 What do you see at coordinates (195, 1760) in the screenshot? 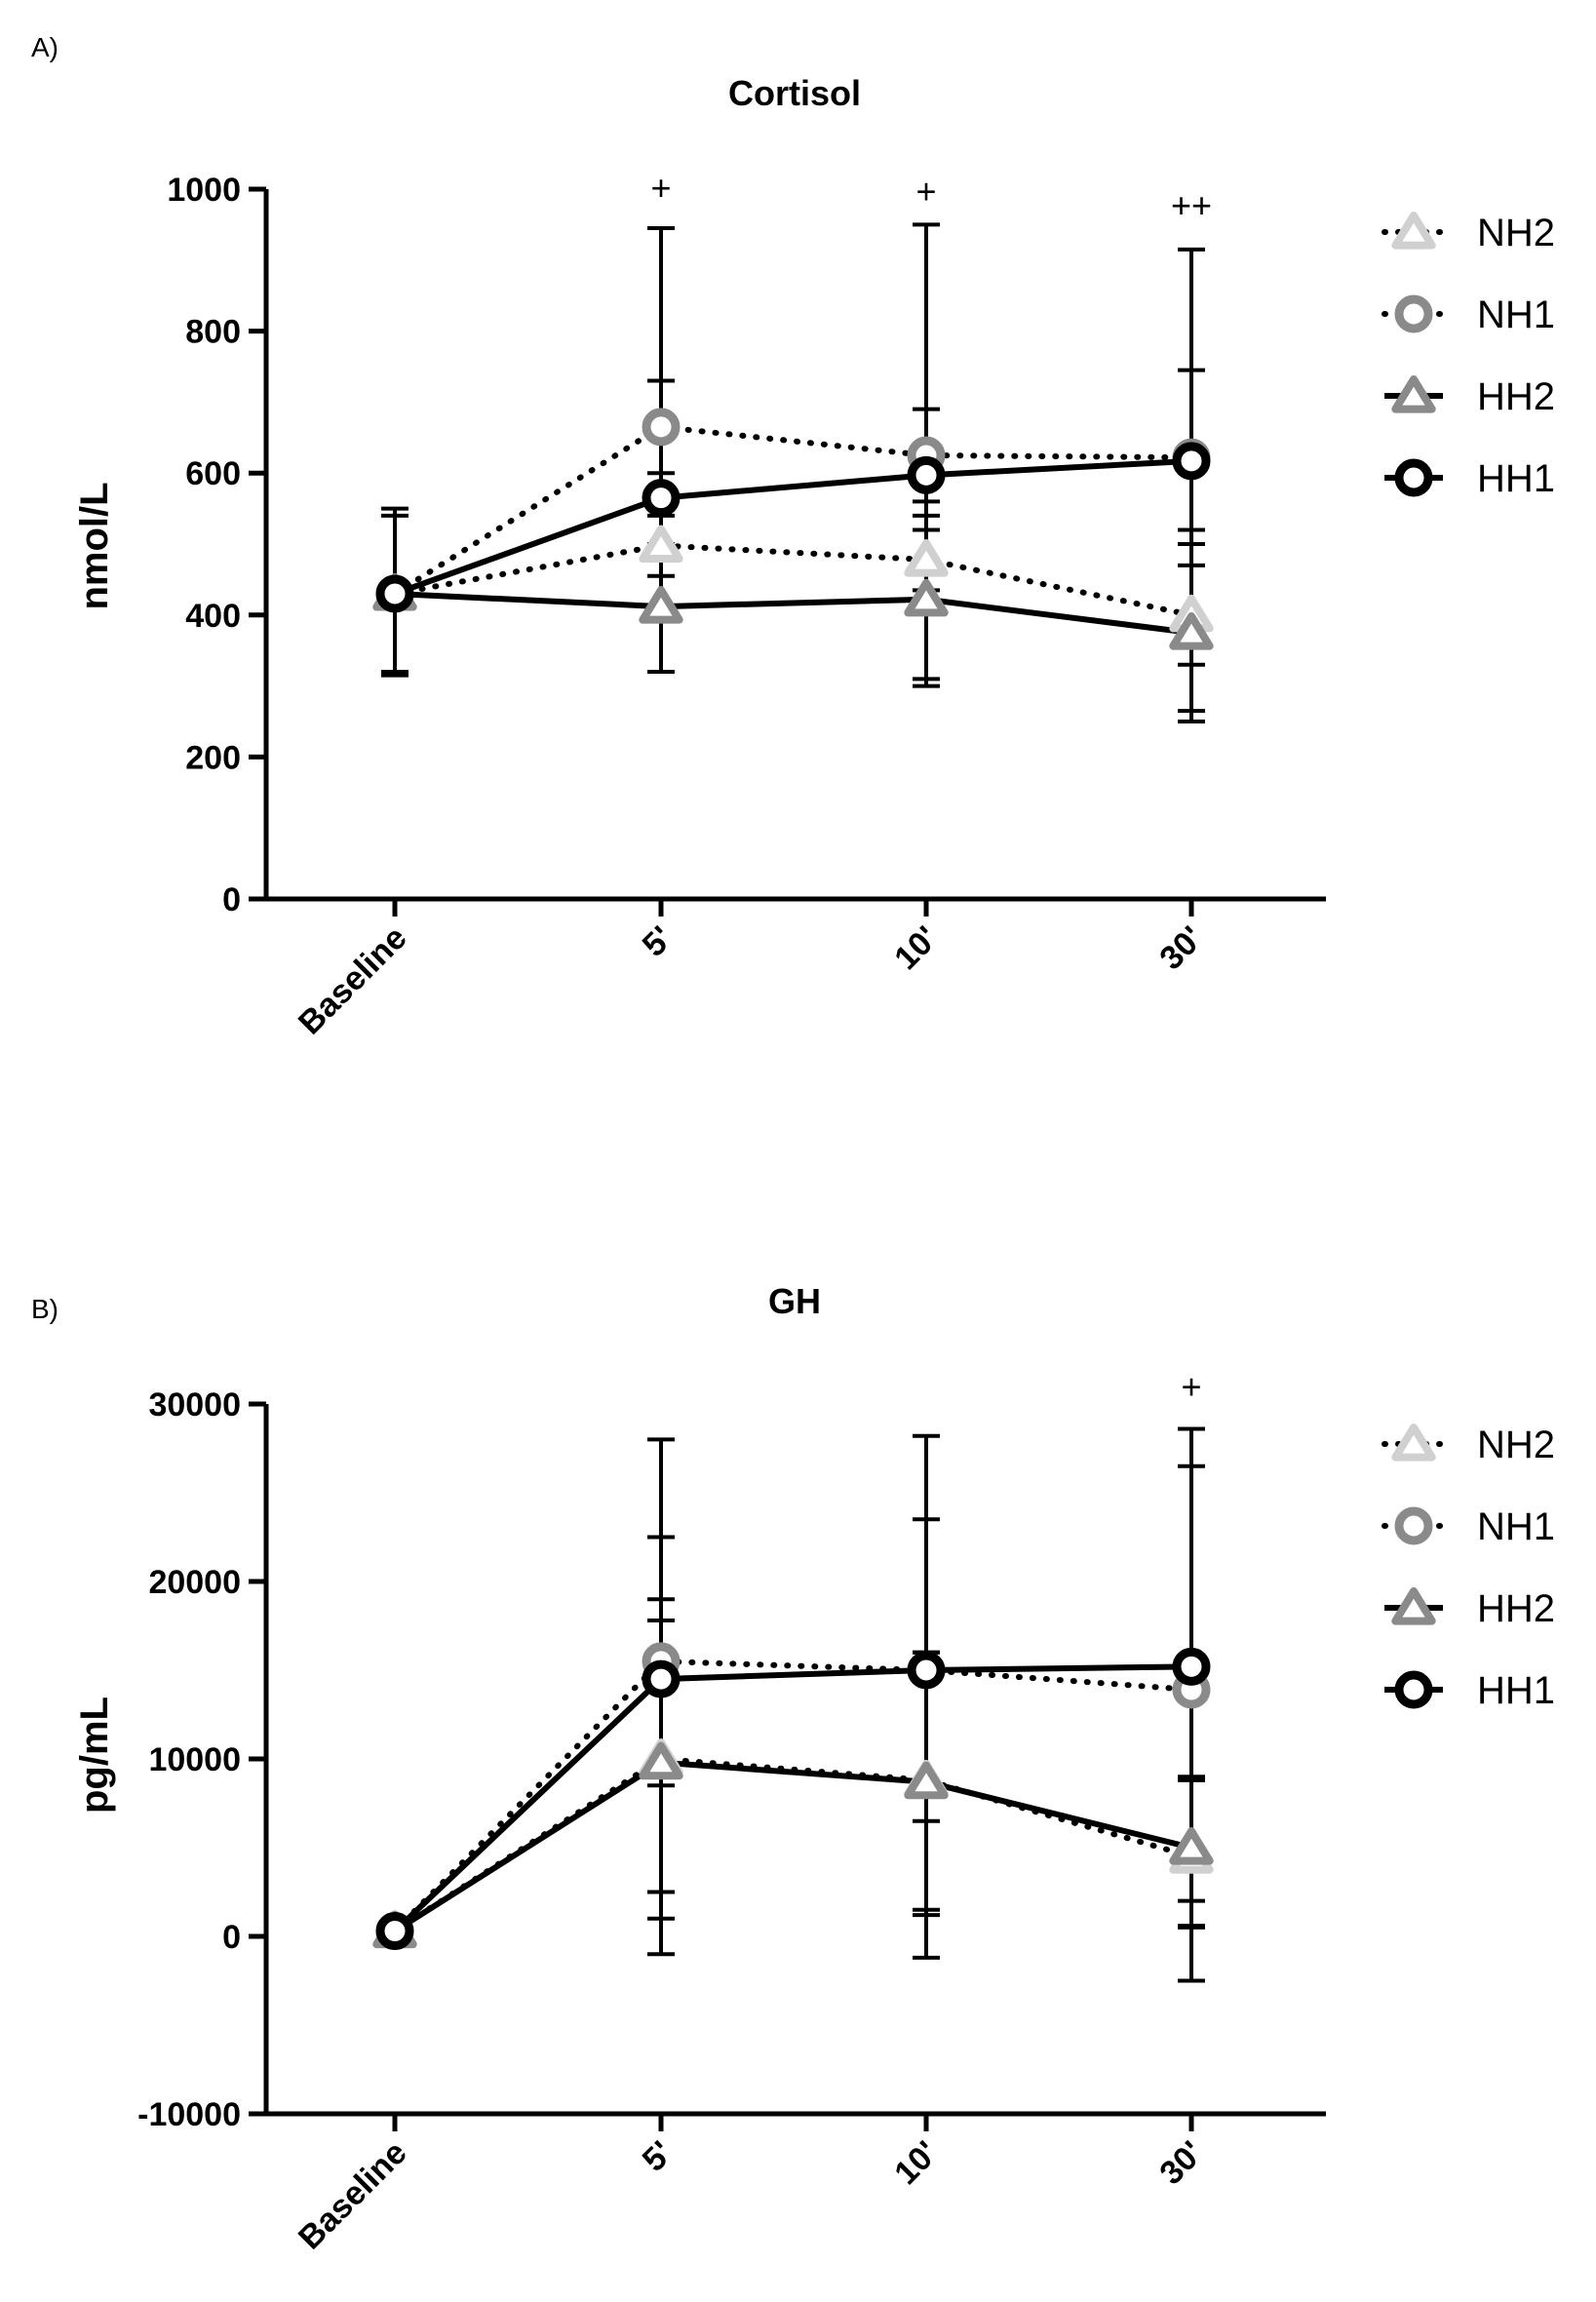
I see `y-tick-label: 10000` at bounding box center [195, 1760].